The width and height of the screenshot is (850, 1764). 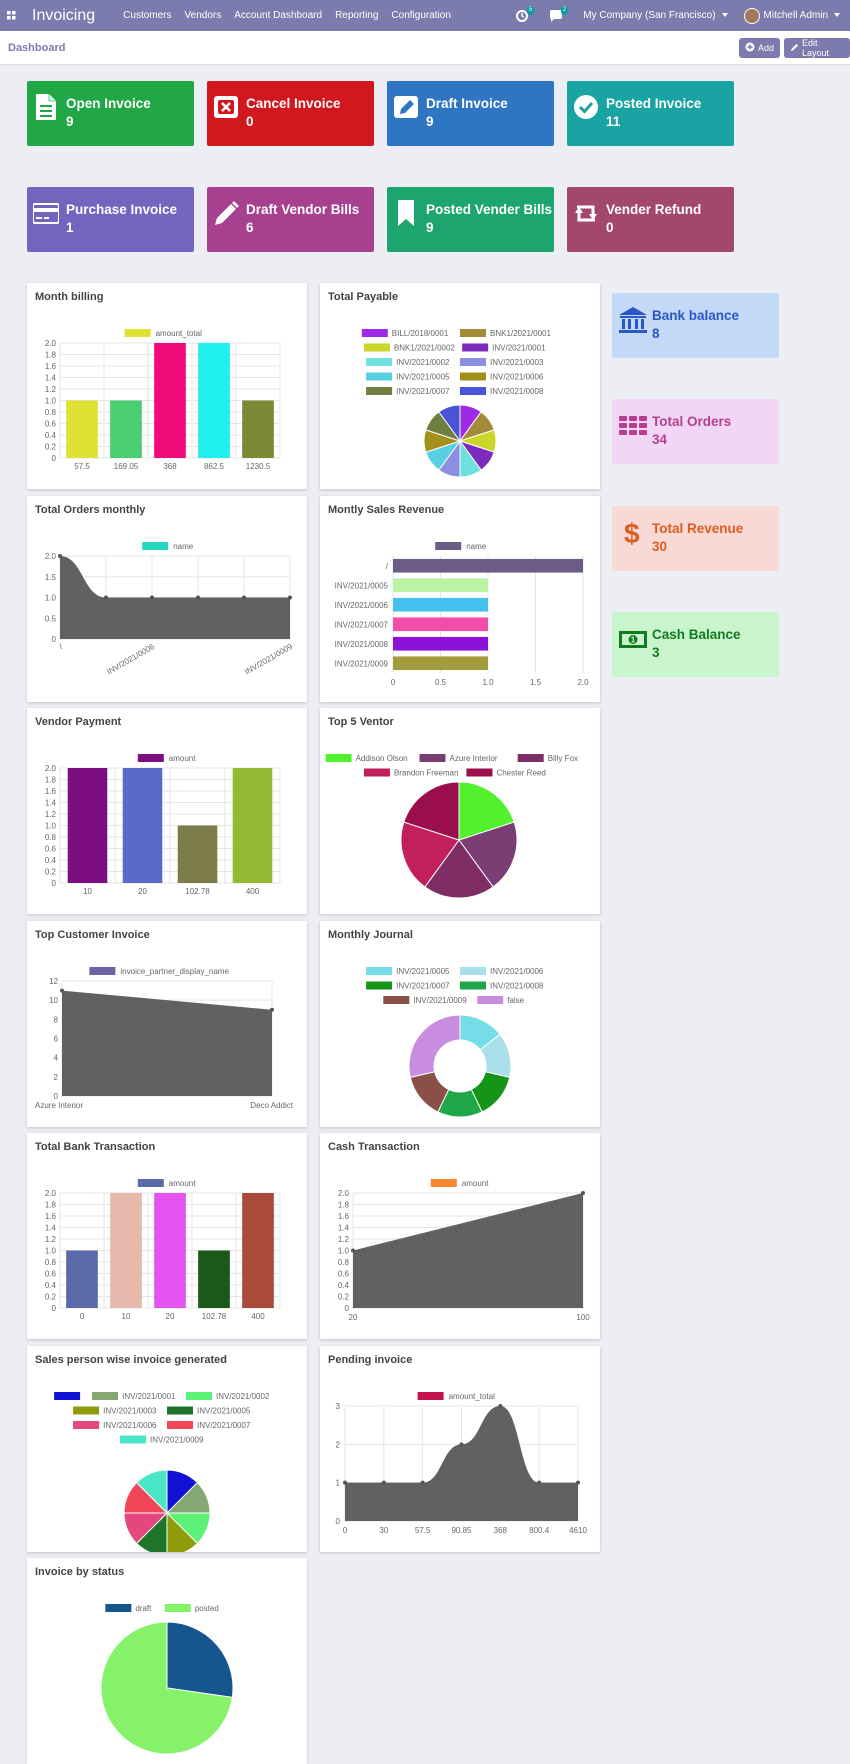 What do you see at coordinates (64, 15) in the screenshot?
I see `app-title: Invoicing` at bounding box center [64, 15].